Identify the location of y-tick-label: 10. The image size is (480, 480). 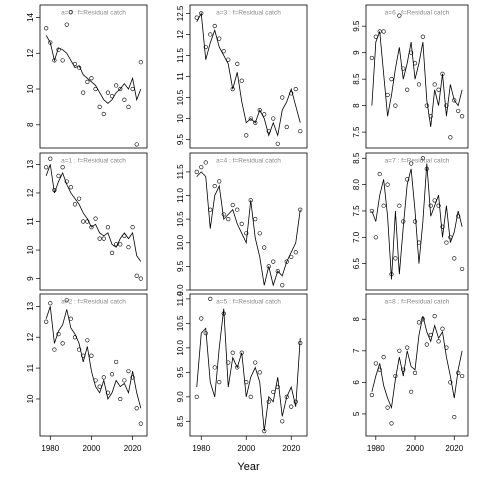
(30, 88).